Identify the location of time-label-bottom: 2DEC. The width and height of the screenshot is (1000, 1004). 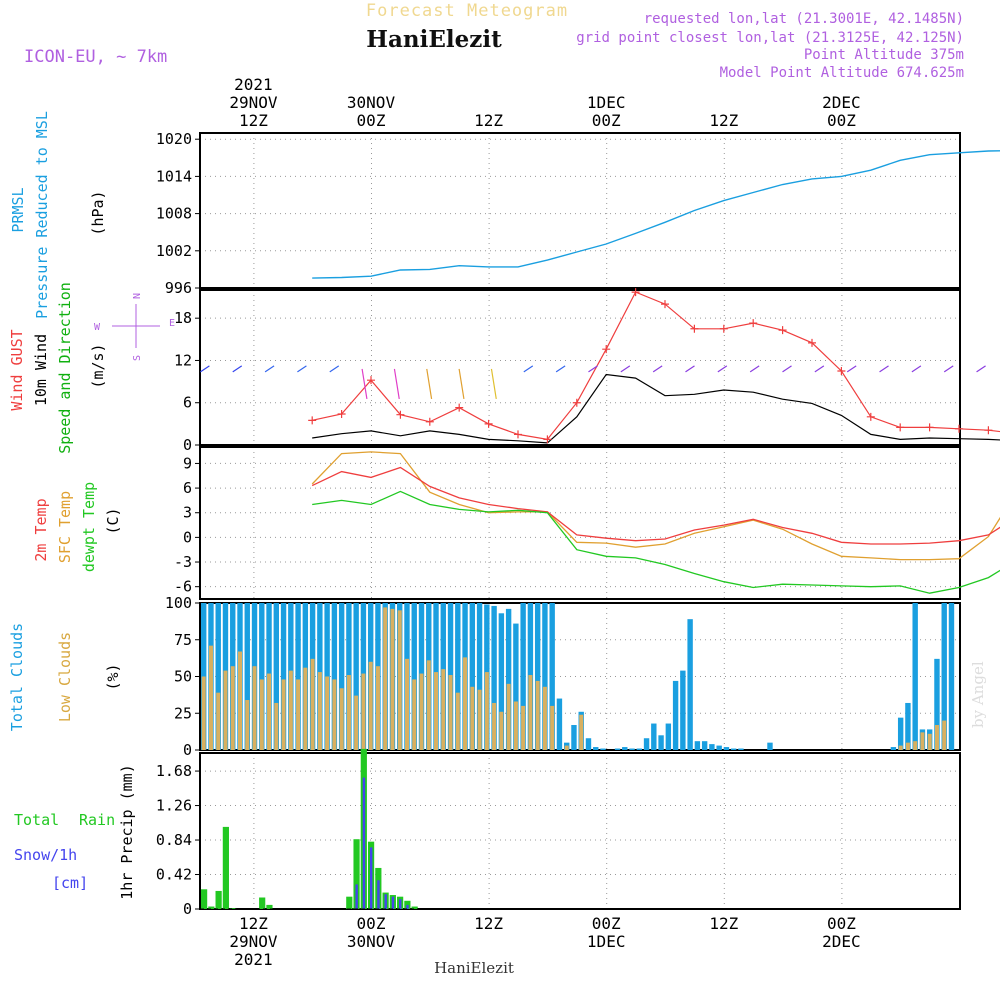
(841, 941).